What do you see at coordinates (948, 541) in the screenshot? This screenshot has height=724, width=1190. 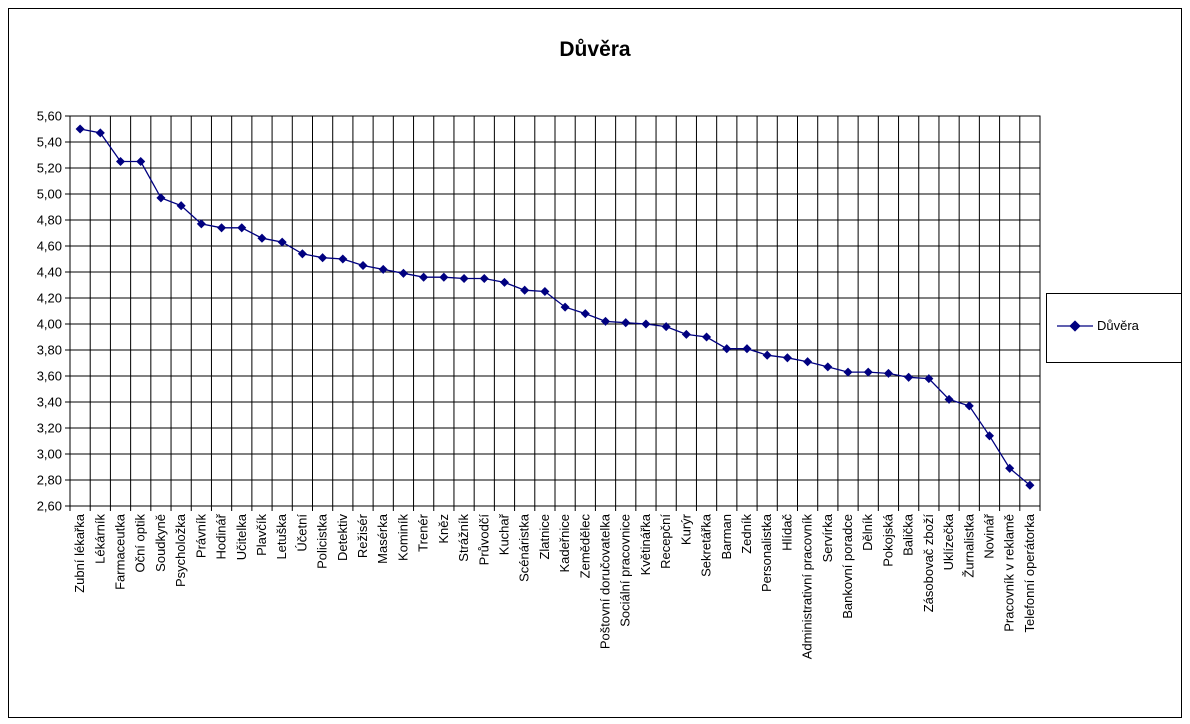 I see `x-tick-label: Uklízečka` at bounding box center [948, 541].